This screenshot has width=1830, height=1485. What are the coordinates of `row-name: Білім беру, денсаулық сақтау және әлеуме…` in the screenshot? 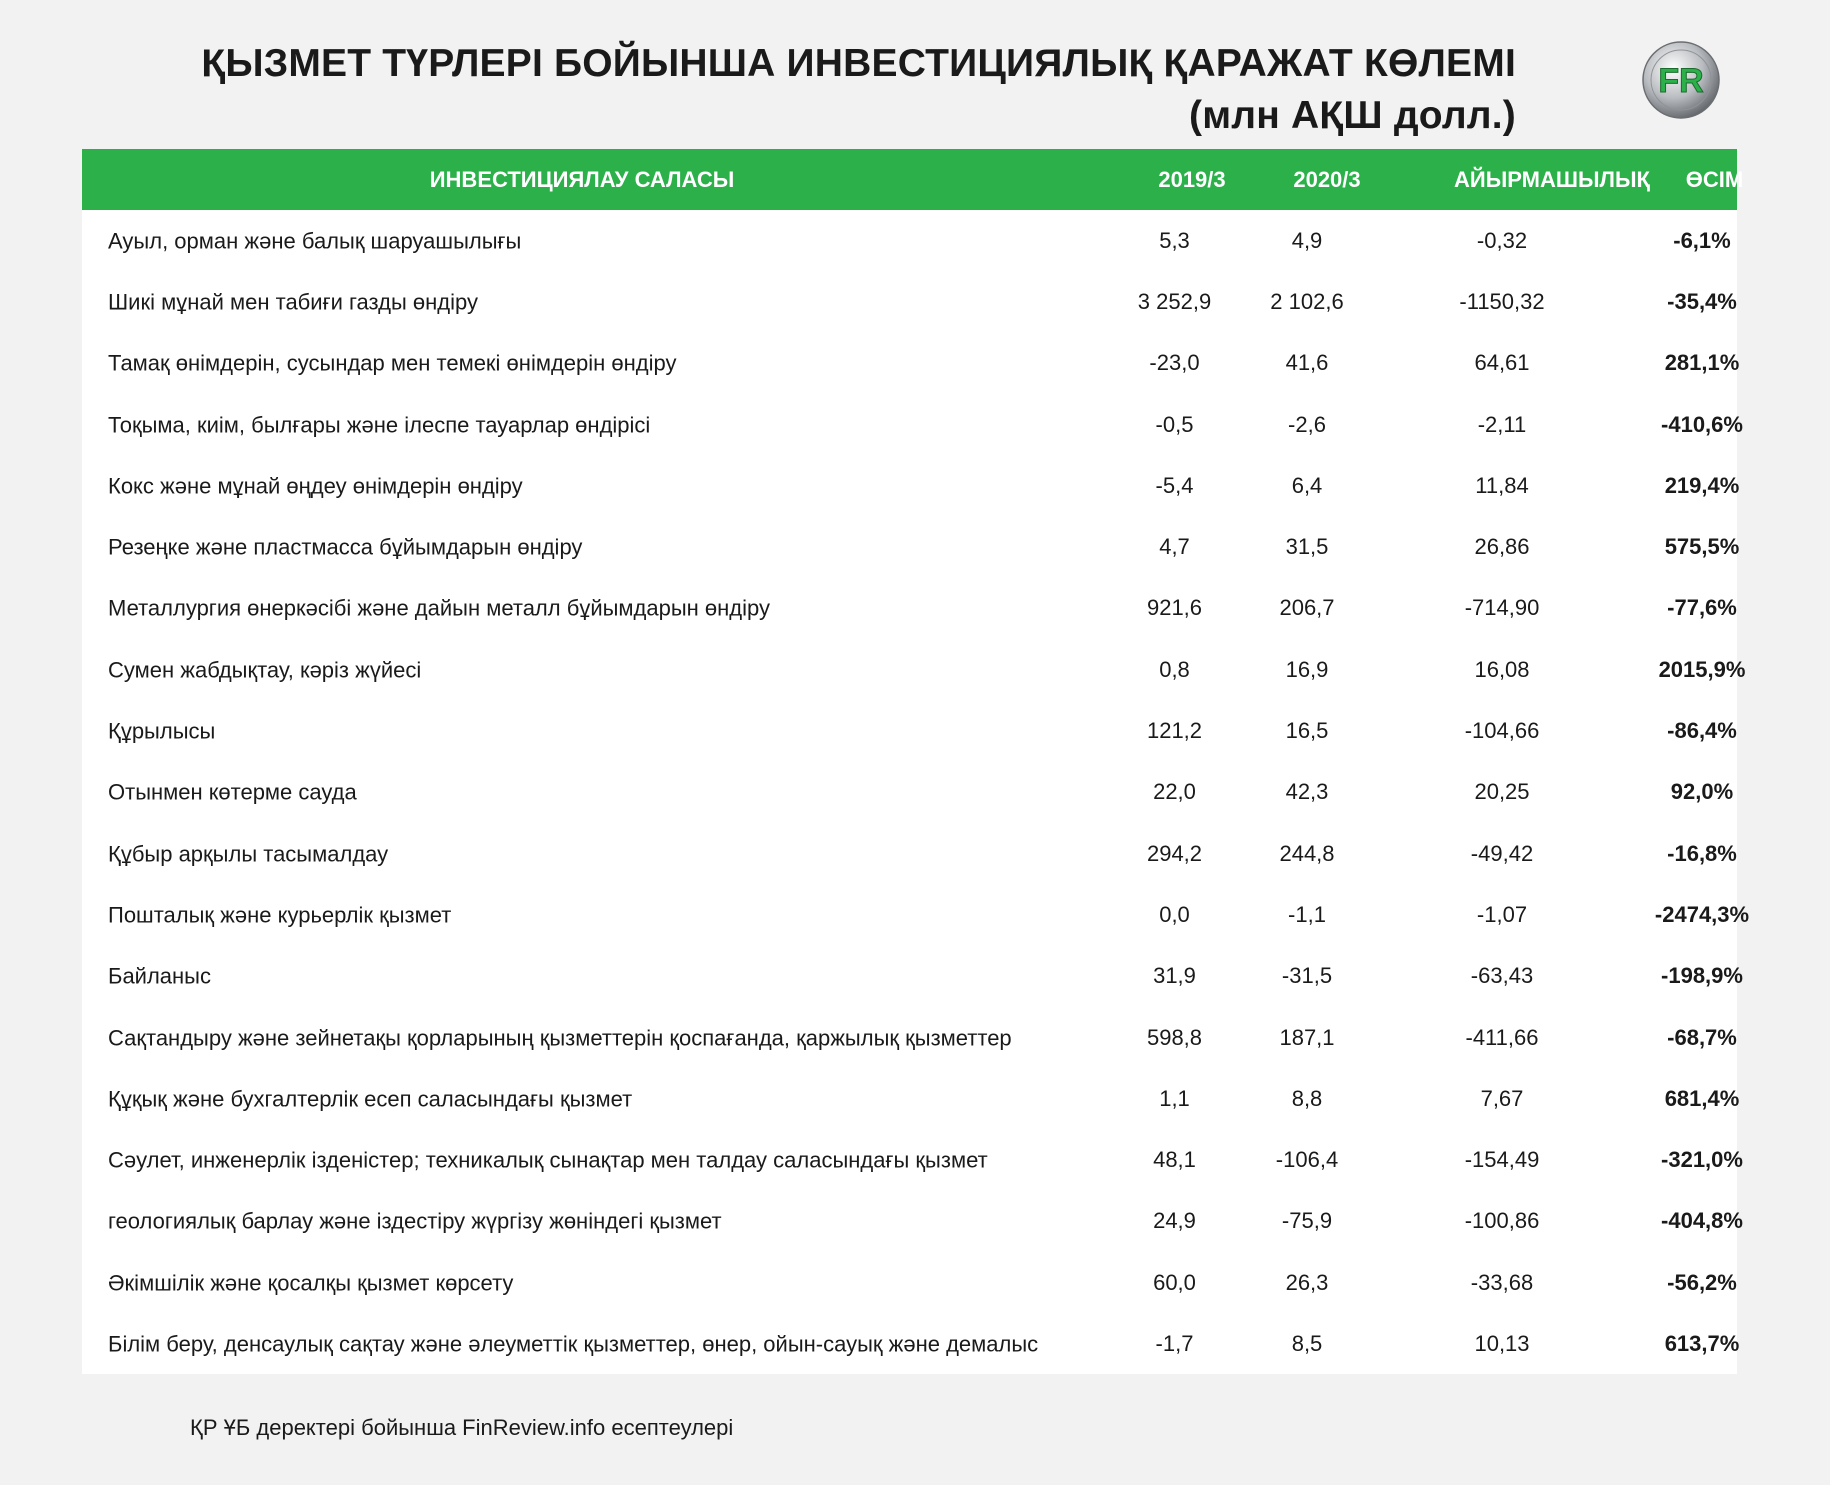 It's located at (608, 1343).